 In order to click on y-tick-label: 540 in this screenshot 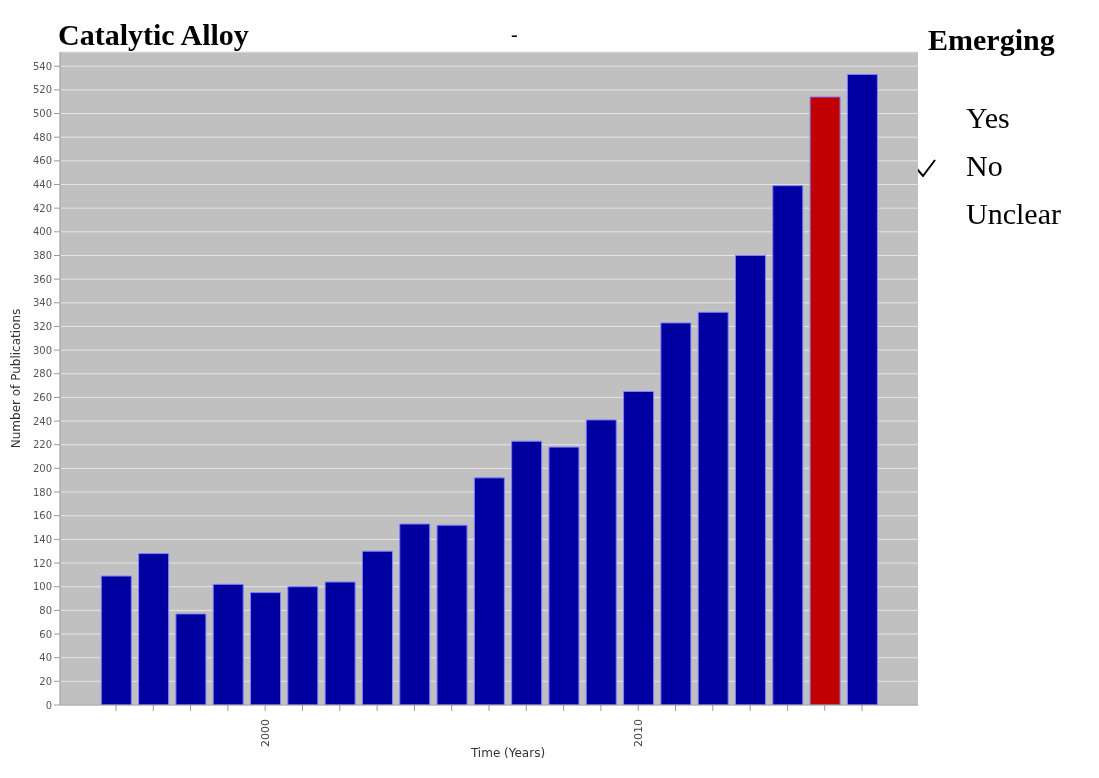, I will do `click(42, 66)`.